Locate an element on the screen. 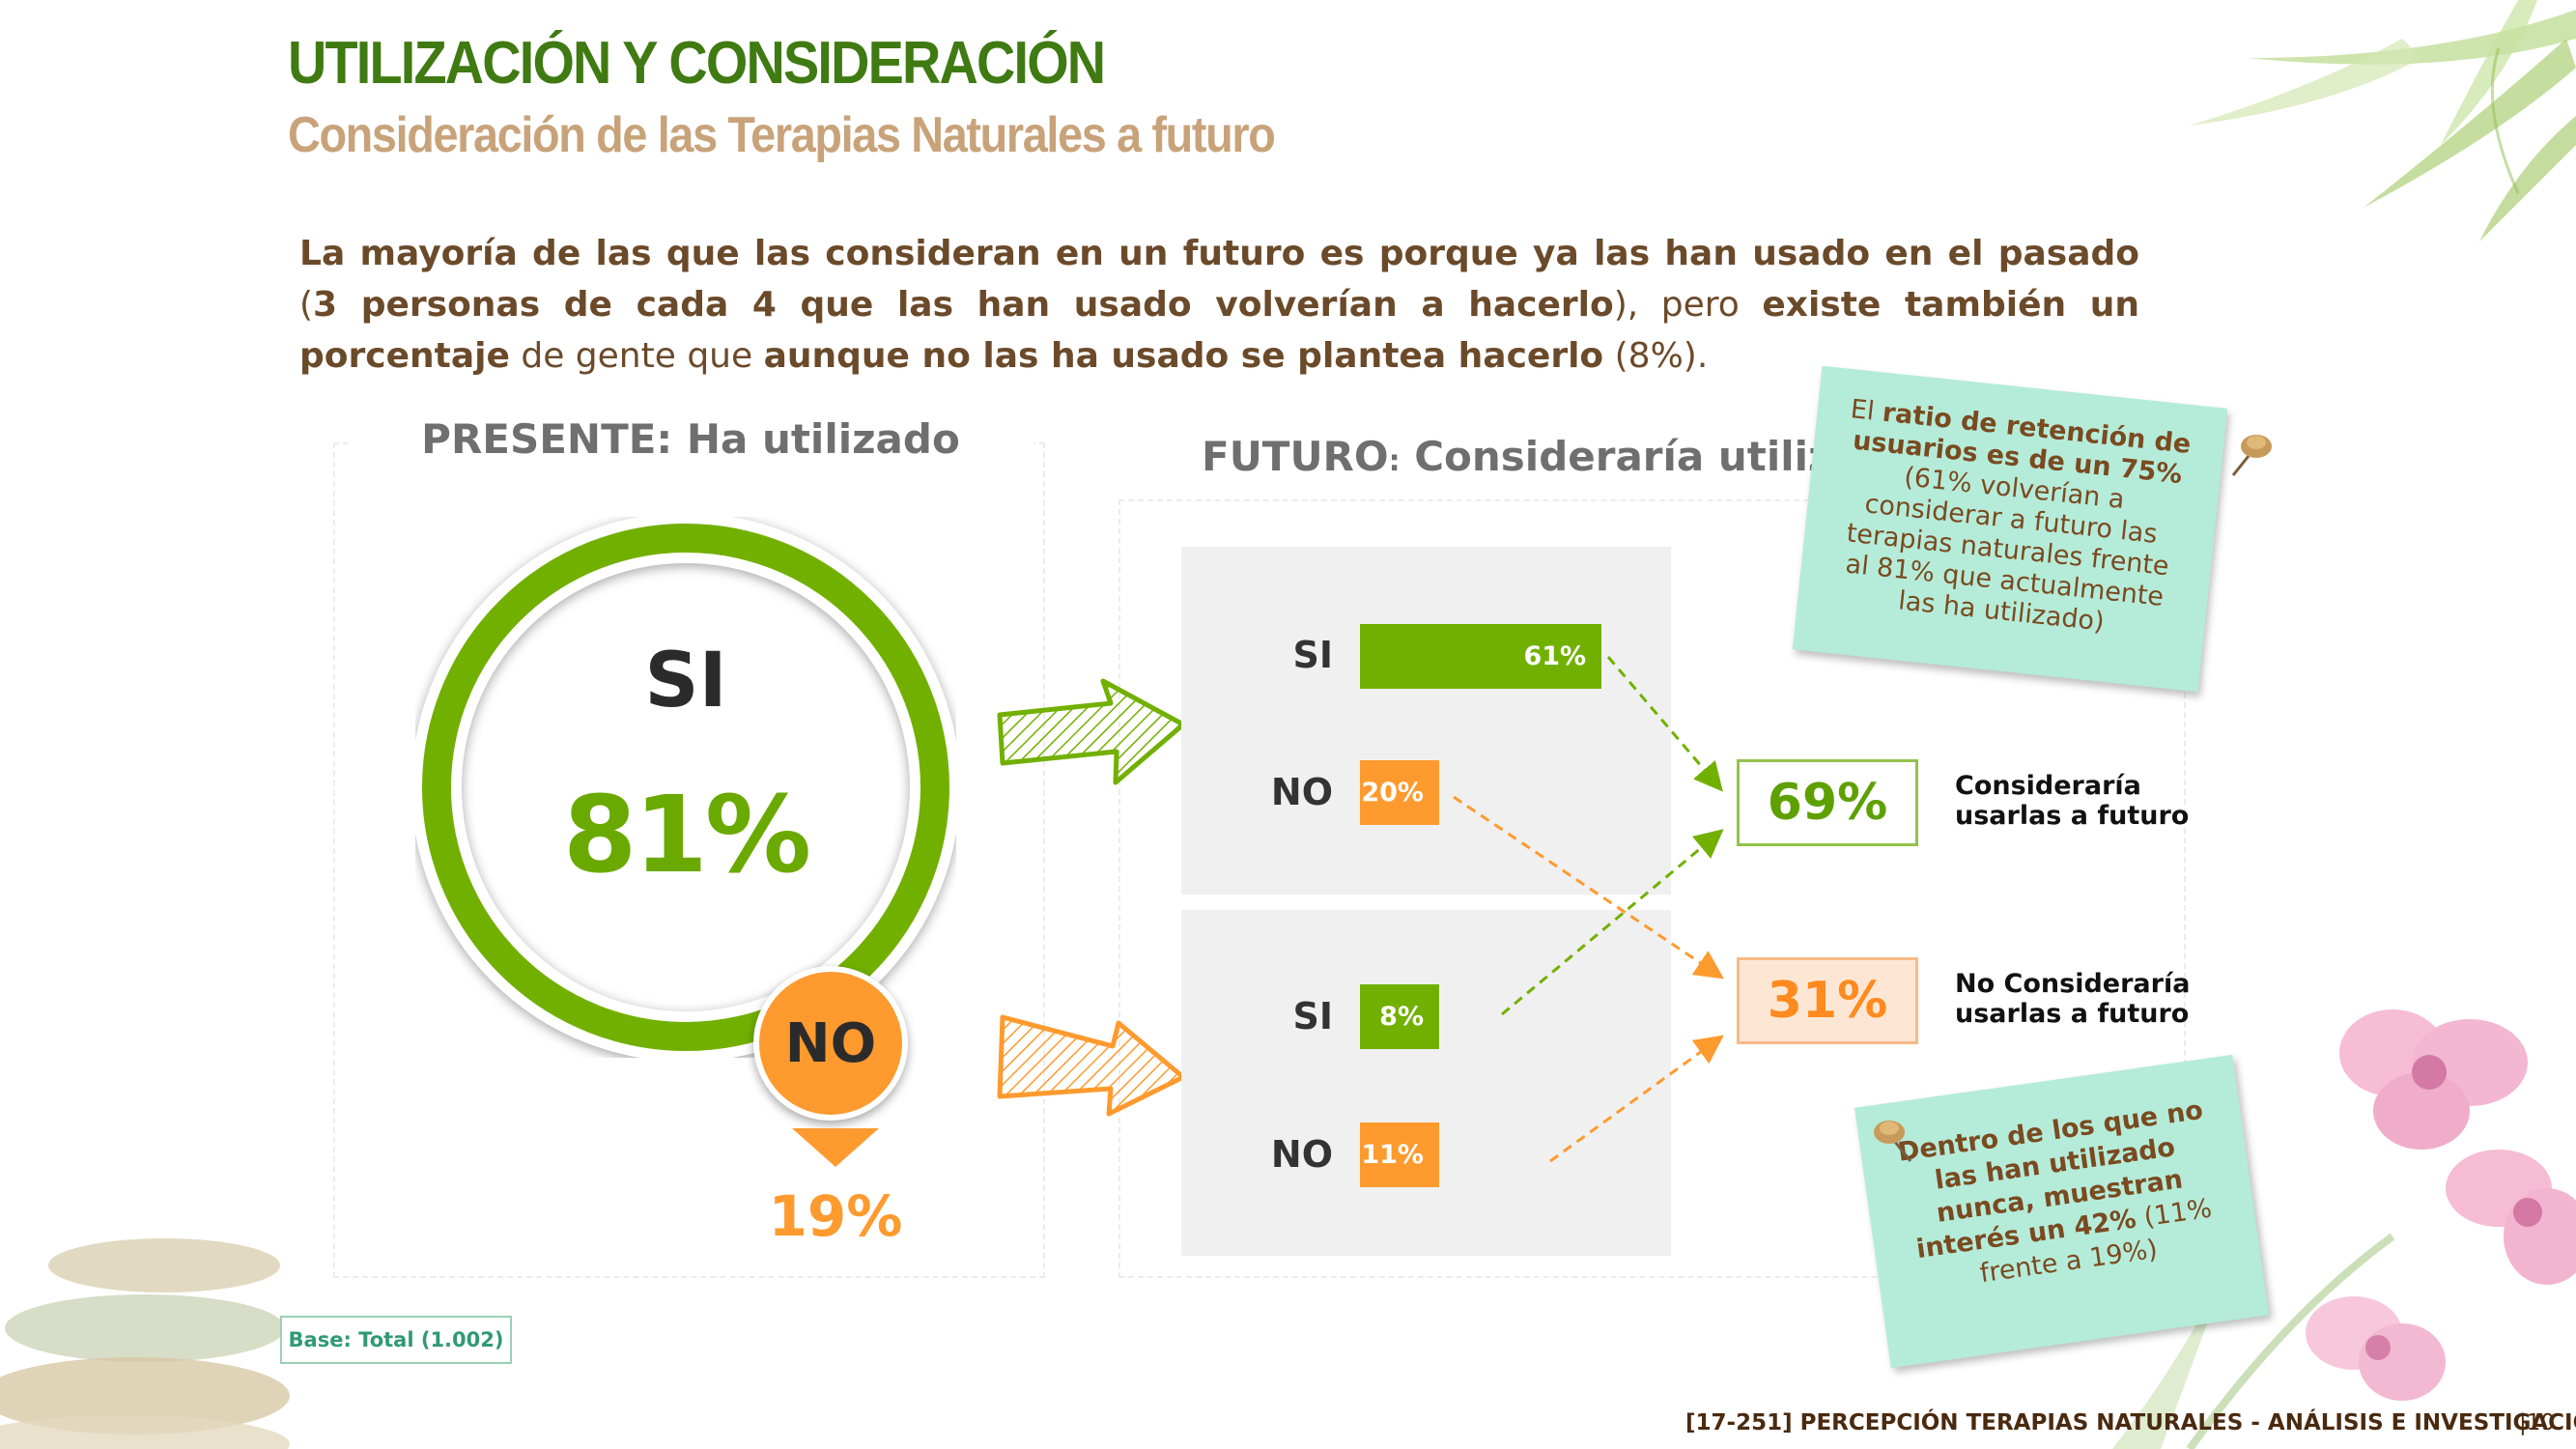 This screenshot has height=1449, width=2576. result-considera: 69% is located at coordinates (1827, 802).